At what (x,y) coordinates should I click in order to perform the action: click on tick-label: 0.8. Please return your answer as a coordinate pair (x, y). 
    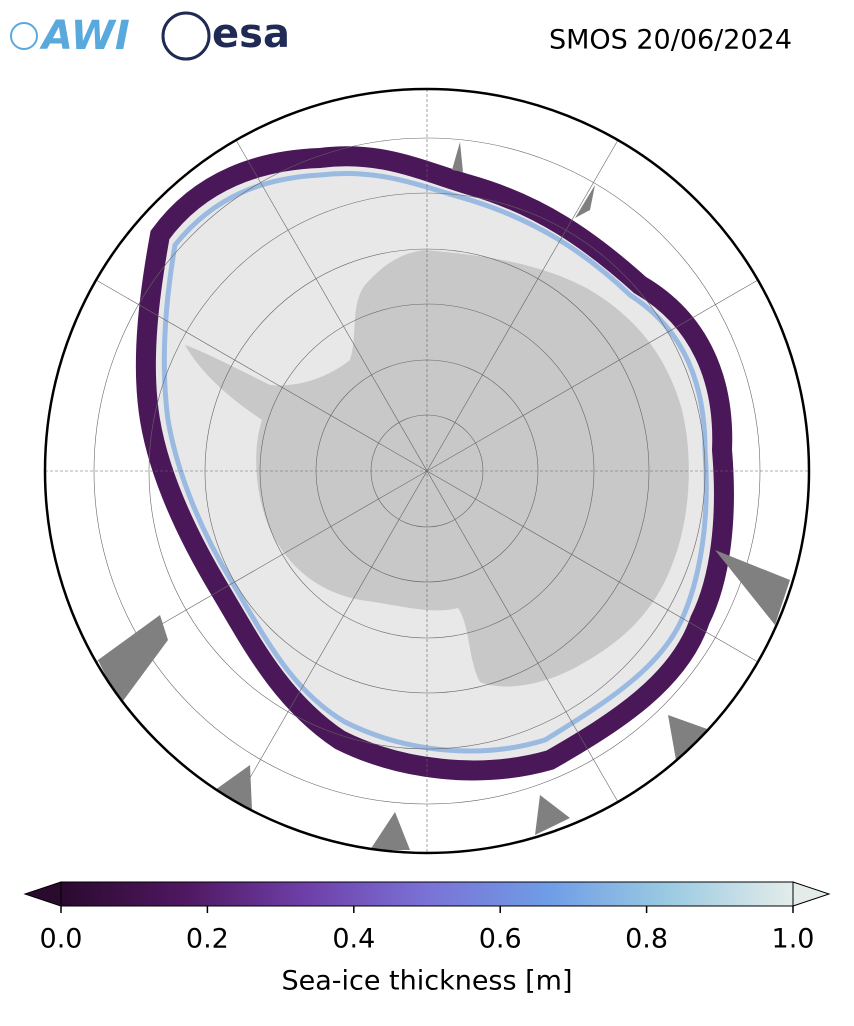
    Looking at the image, I should click on (646, 939).